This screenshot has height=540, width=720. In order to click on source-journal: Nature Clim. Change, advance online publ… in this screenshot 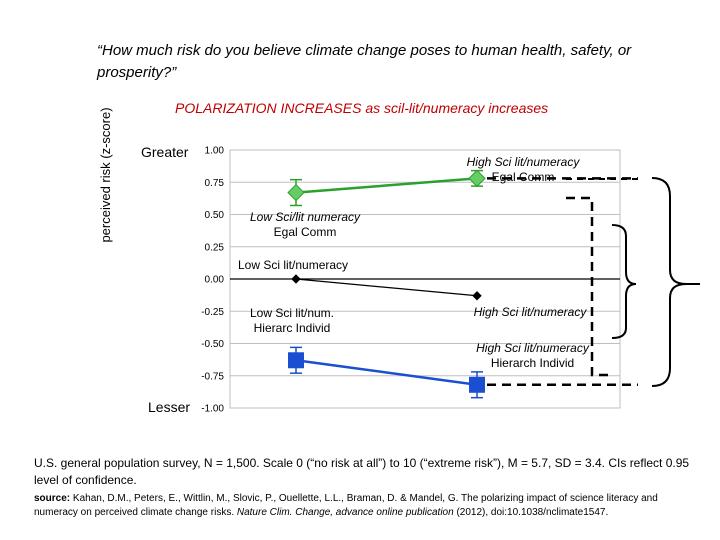, I will do `click(345, 512)`.